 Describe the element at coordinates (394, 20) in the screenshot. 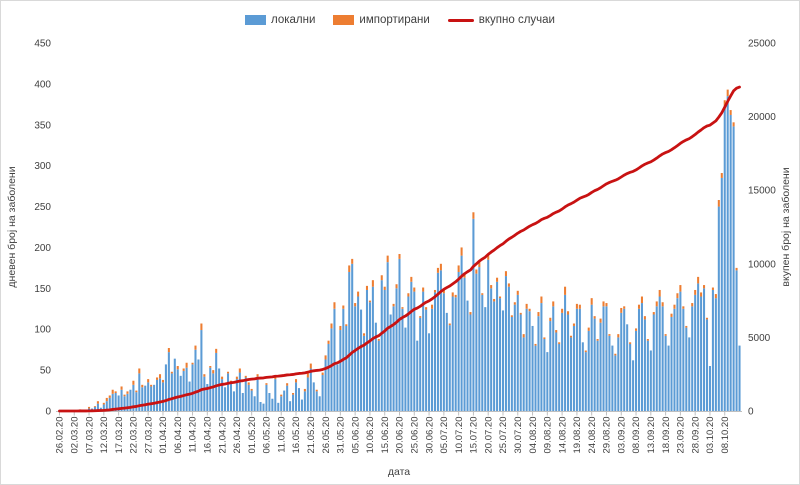

I see `legend-label-imported: импортирани` at that location.